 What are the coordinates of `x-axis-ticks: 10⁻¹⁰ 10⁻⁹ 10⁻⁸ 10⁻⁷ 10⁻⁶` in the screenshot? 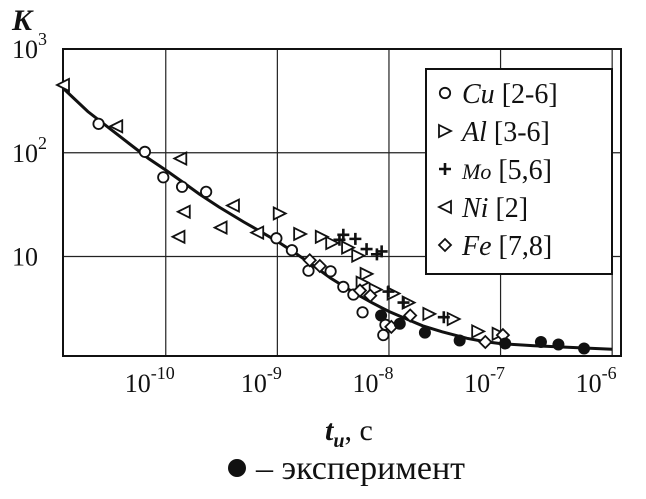 It's located at (371, 380).